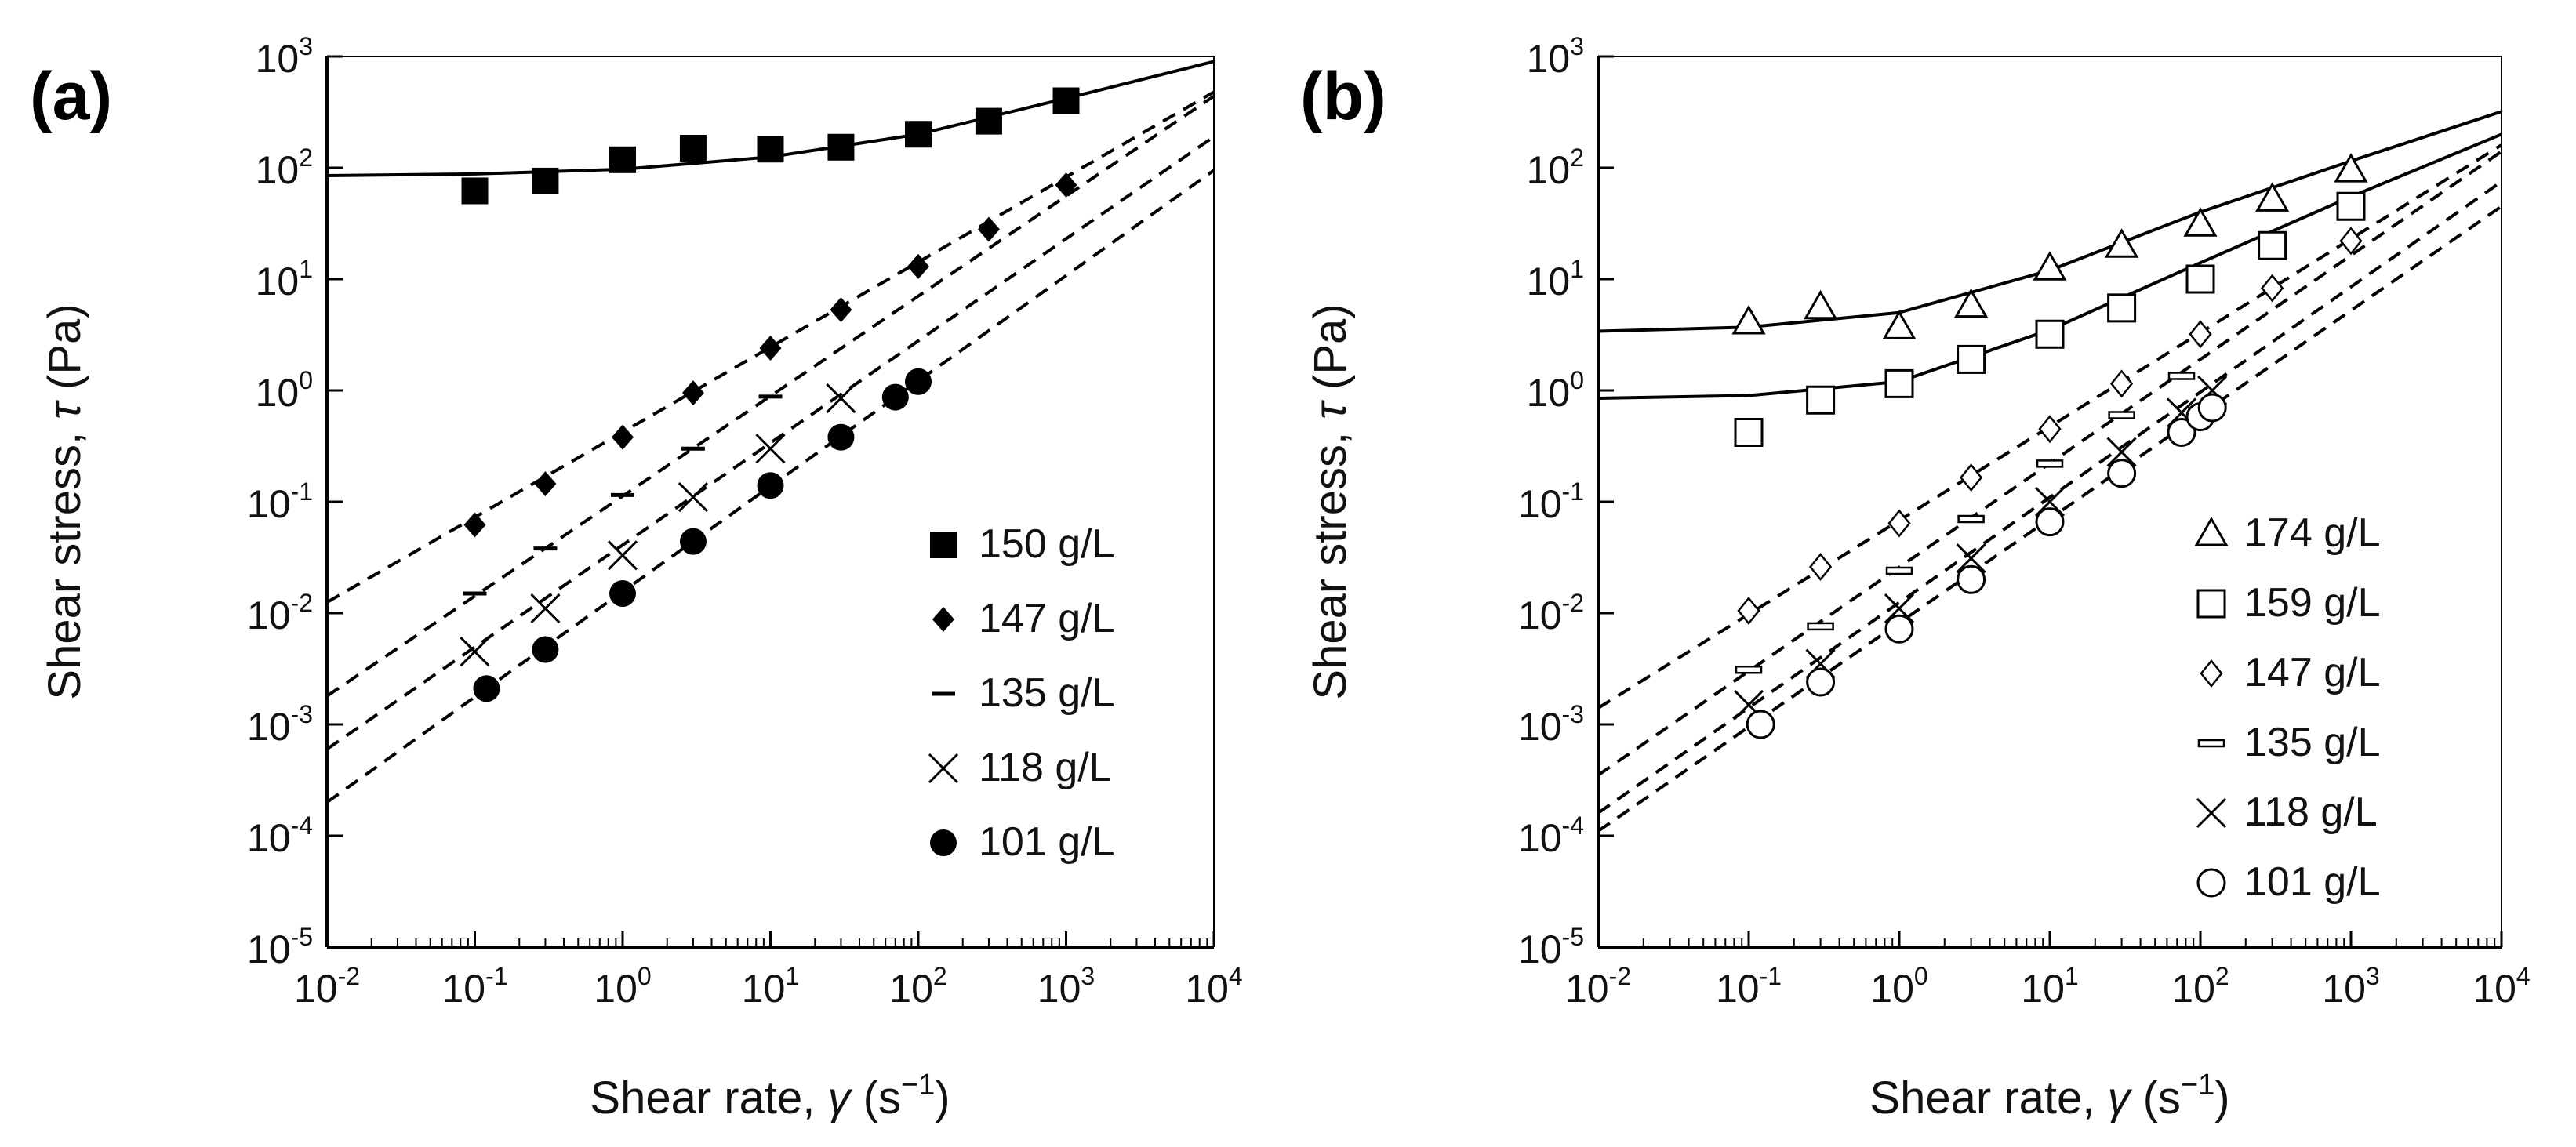 The width and height of the screenshot is (2576, 1147). I want to click on series-118-g-l, so click(658, 525).